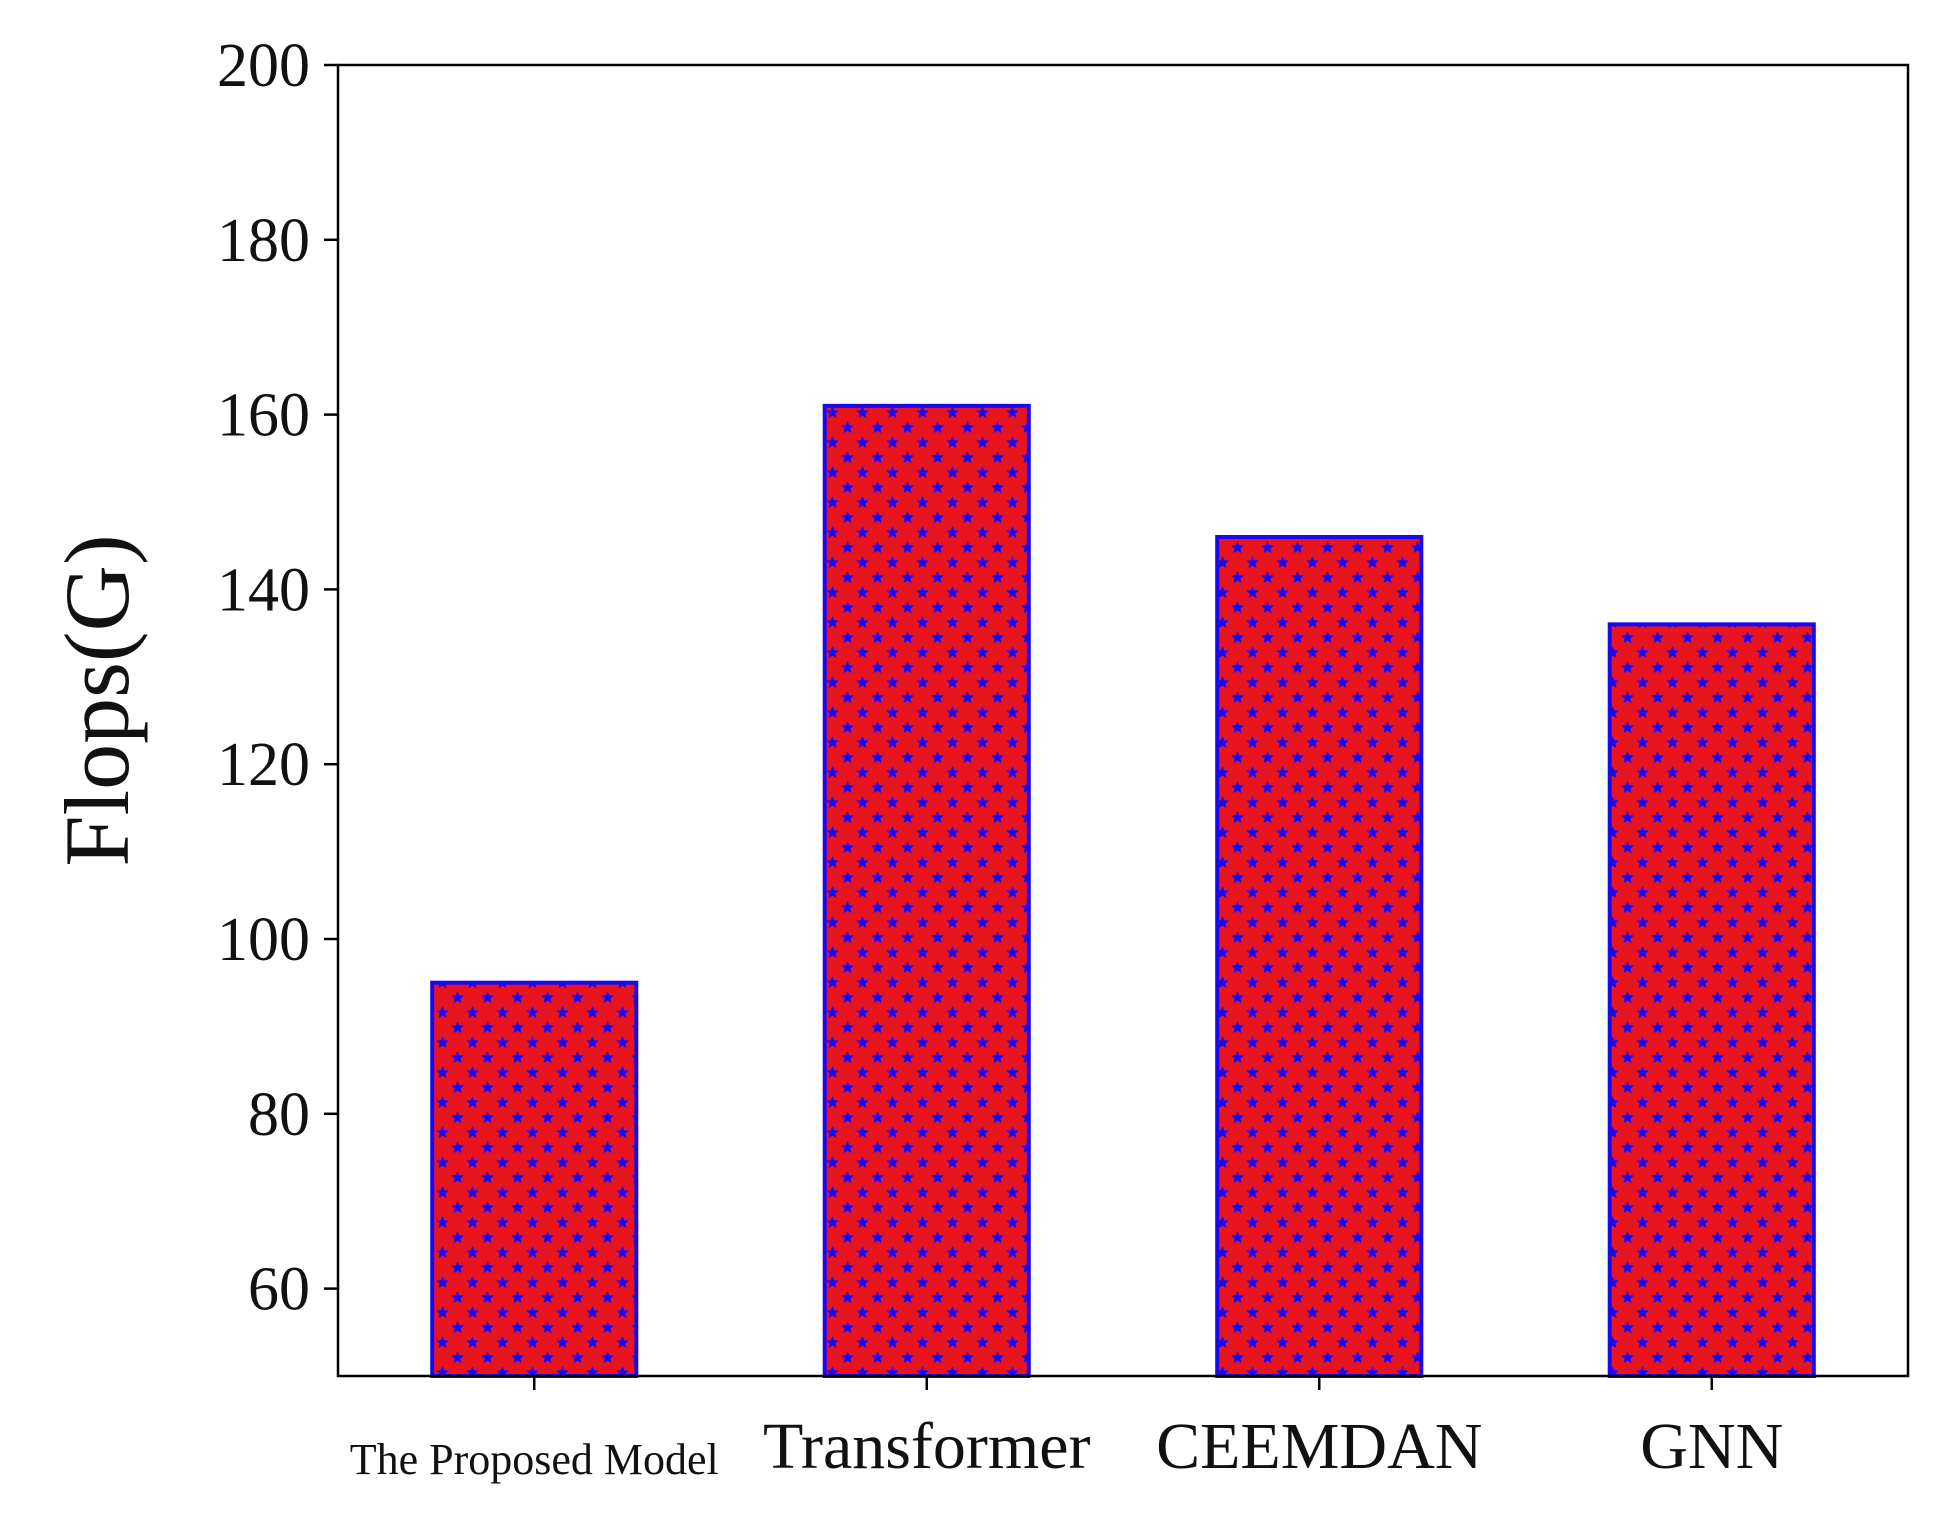  What do you see at coordinates (97, 700) in the screenshot?
I see `y-axis-title: Flops(G)` at bounding box center [97, 700].